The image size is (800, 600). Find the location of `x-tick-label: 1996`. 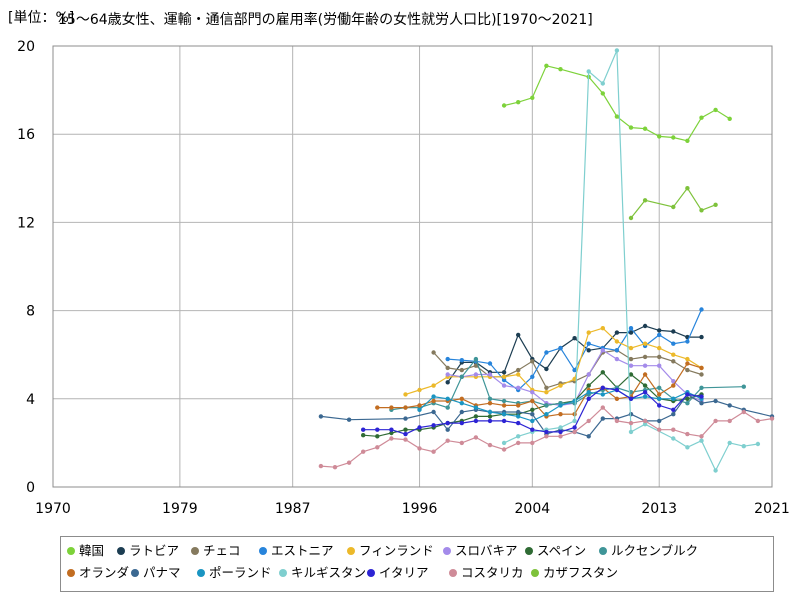

x-tick-label: 1996 is located at coordinates (420, 509).